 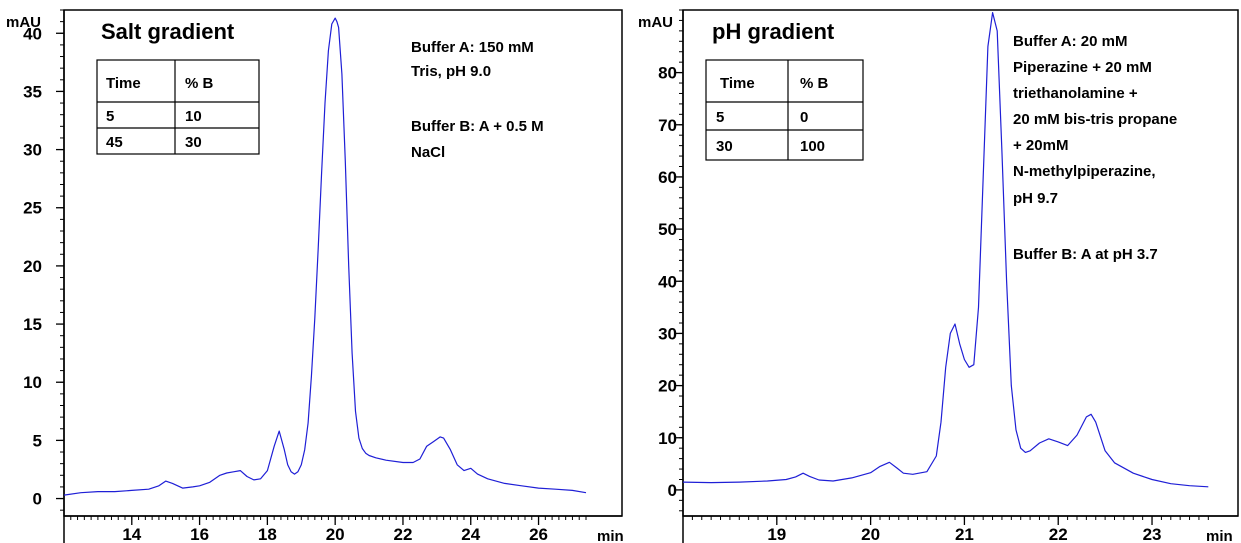 What do you see at coordinates (32, 324) in the screenshot?
I see `y-tick-label: 15` at bounding box center [32, 324].